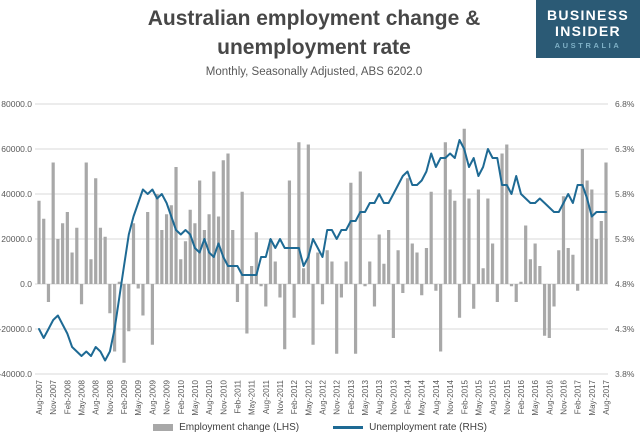 This screenshot has width=640, height=444. What do you see at coordinates (226, 427) in the screenshot?
I see `legend-item-employment-change: Employment change (LHS)` at bounding box center [226, 427].